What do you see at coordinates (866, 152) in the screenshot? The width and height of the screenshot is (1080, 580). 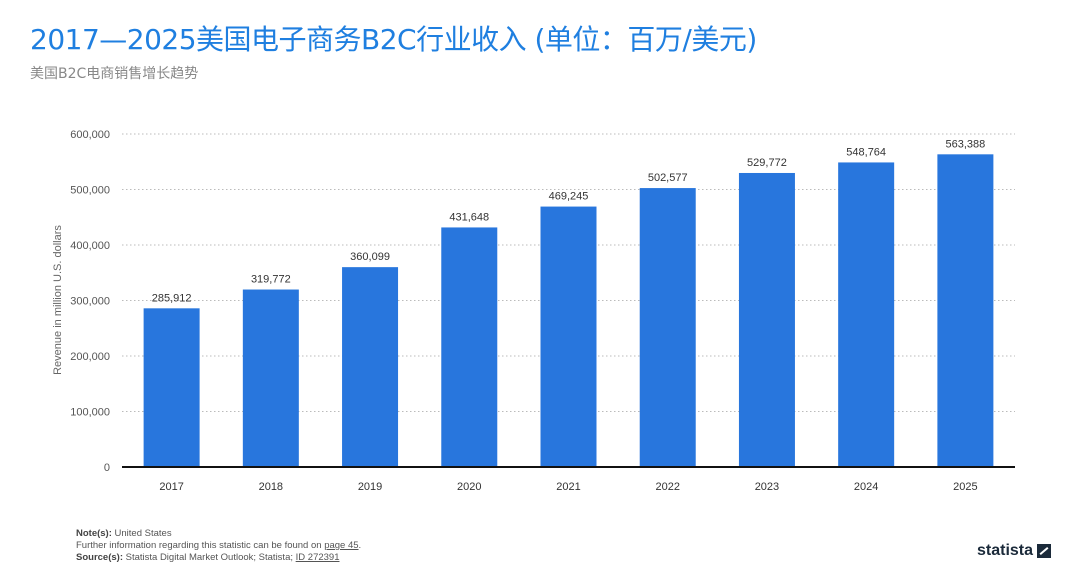 I see `data-label: 548,764` at bounding box center [866, 152].